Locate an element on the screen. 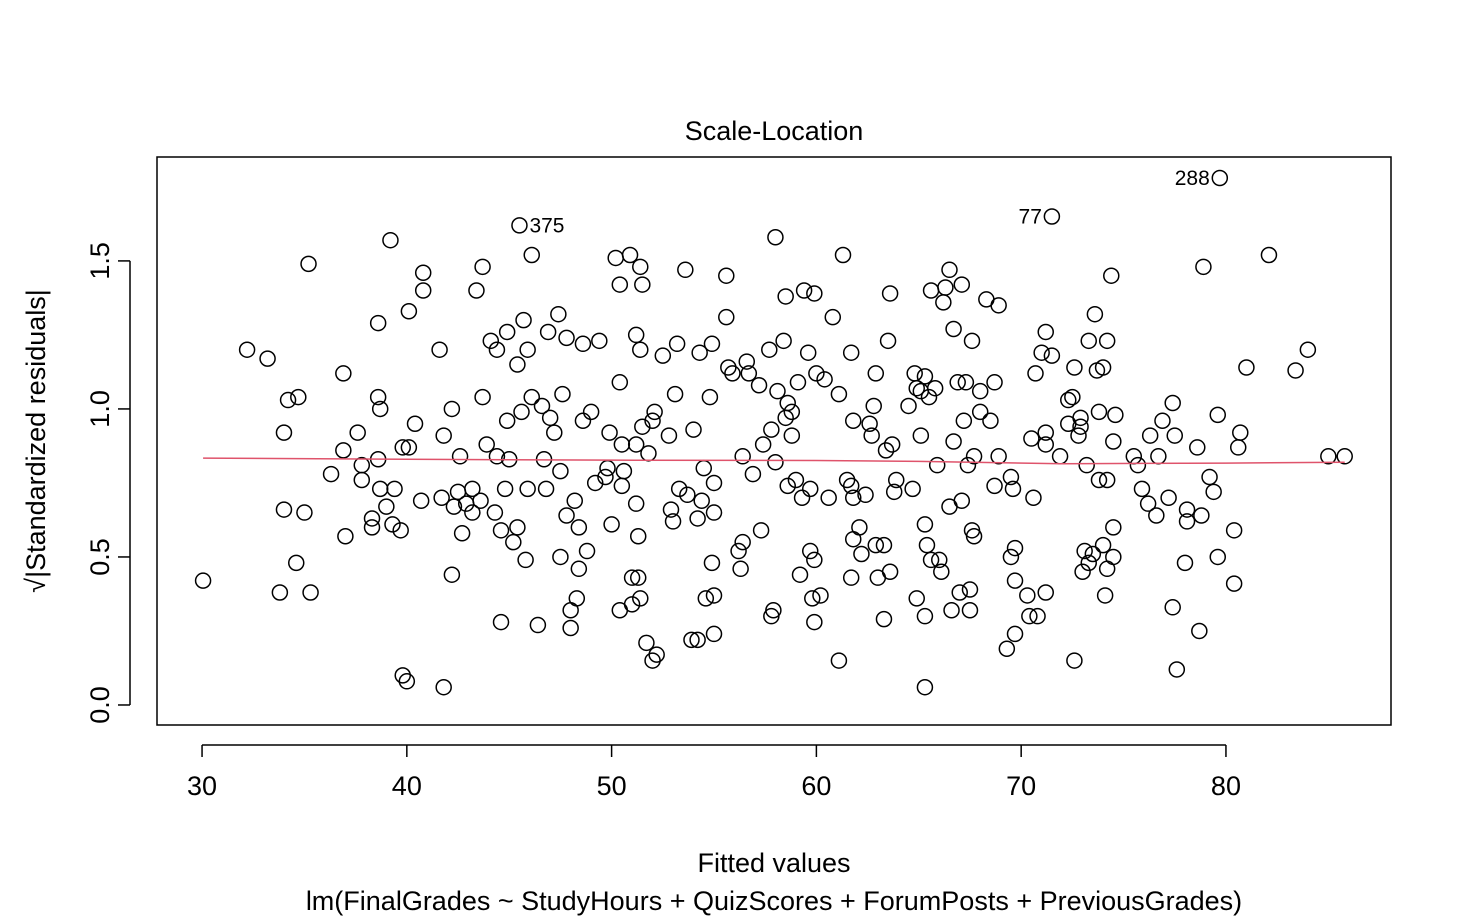 The image size is (1472, 922). point-label: 288 is located at coordinates (1192, 178).